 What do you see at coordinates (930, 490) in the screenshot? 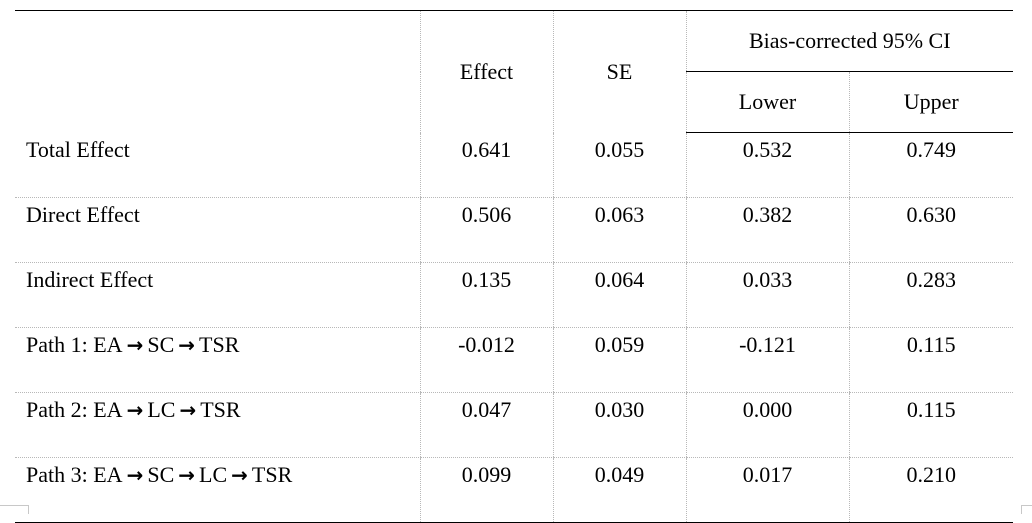
I see `cell-upper: 0.210` at bounding box center [930, 490].